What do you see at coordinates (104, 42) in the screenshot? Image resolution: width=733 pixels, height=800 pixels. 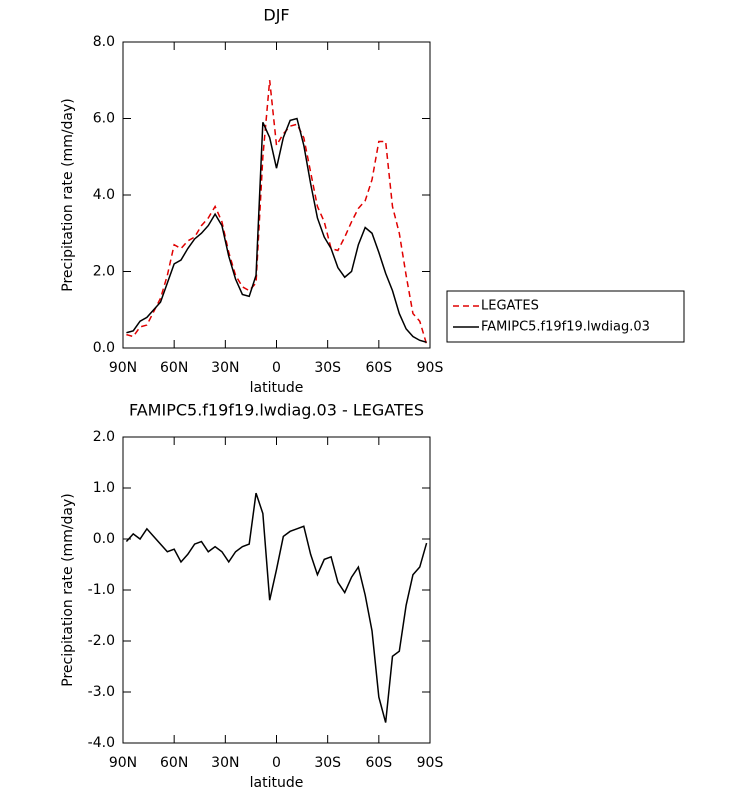 I see `y-tick-label: 8.0` at bounding box center [104, 42].